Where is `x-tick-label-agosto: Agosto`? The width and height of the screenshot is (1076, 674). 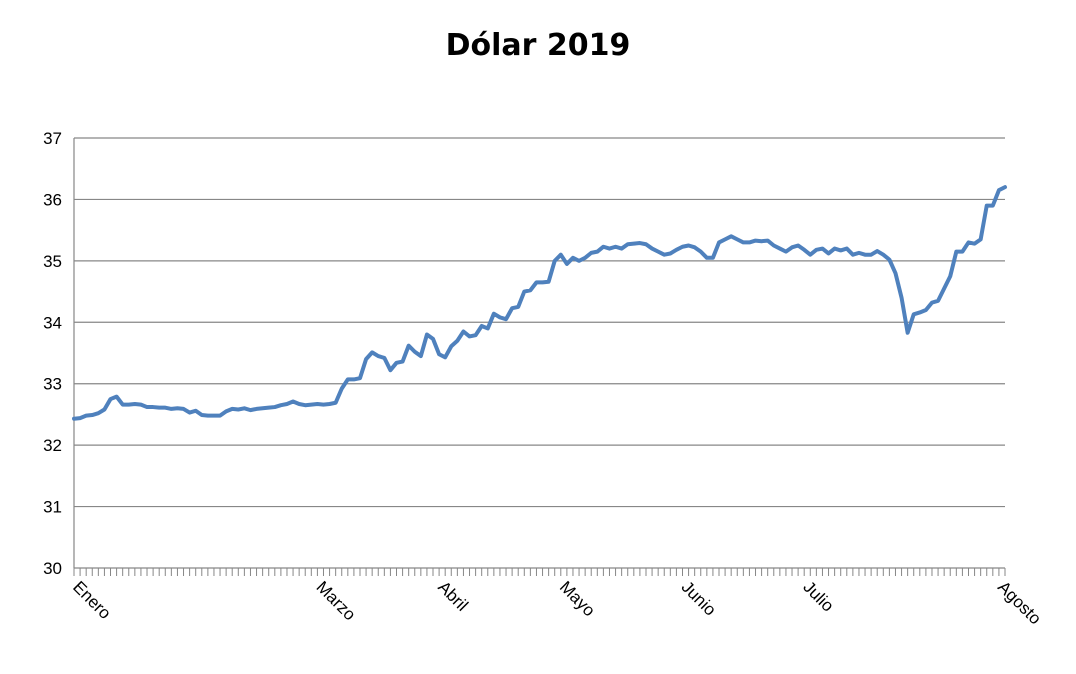
x-tick-label-agosto: Agosto is located at coordinates (1019, 602).